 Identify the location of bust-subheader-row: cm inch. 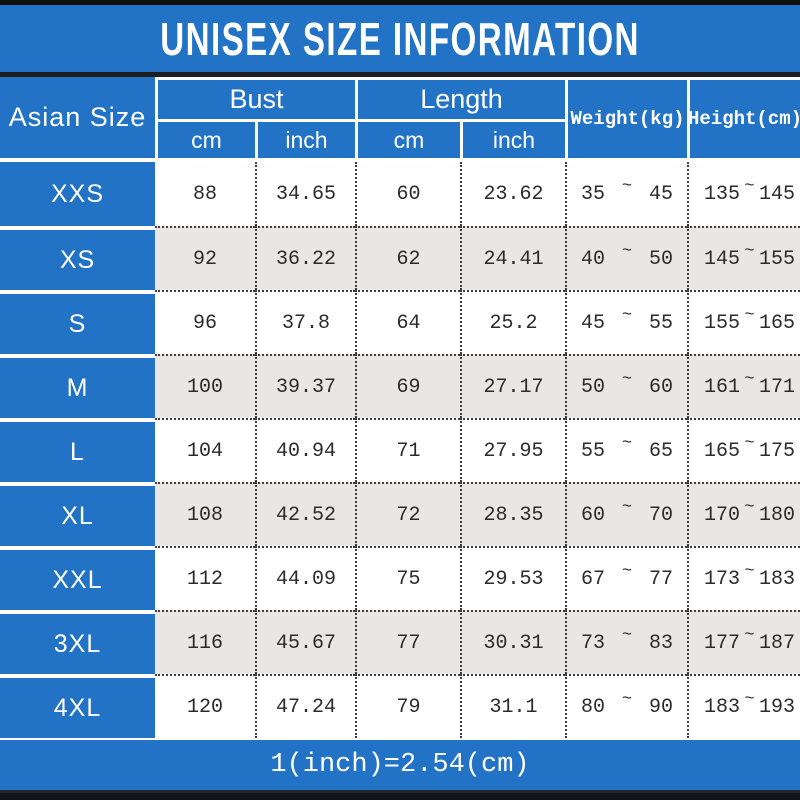
(256, 140).